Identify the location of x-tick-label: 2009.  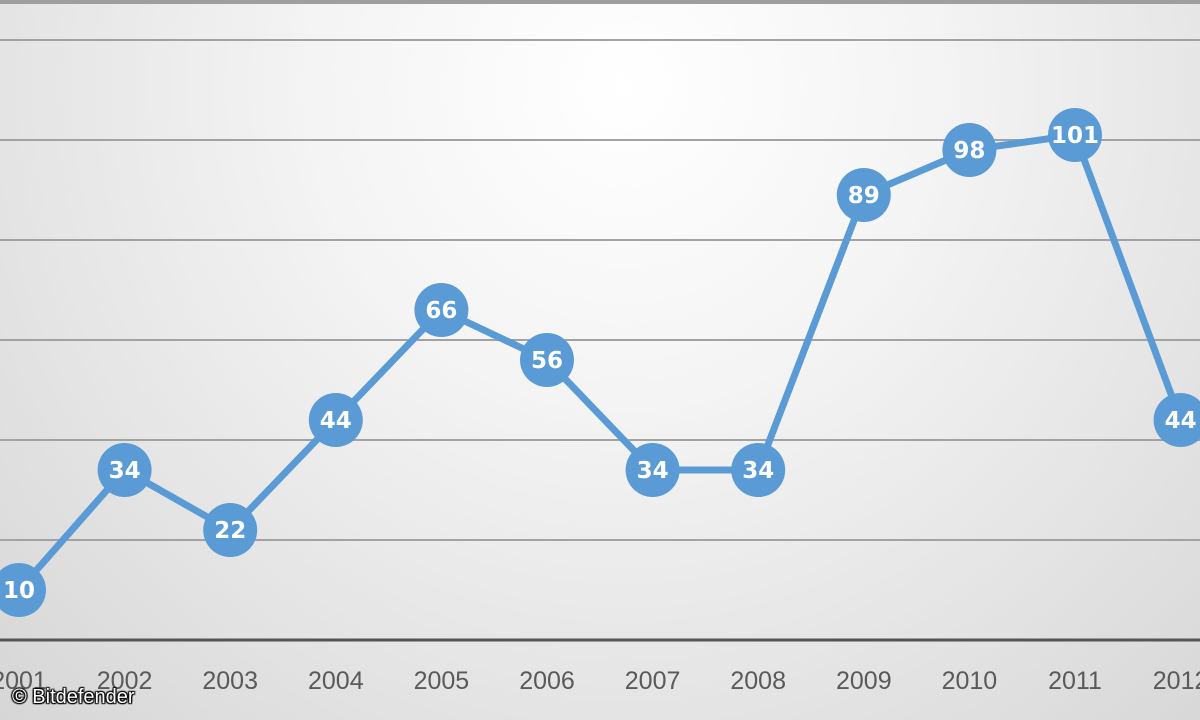
(864, 681).